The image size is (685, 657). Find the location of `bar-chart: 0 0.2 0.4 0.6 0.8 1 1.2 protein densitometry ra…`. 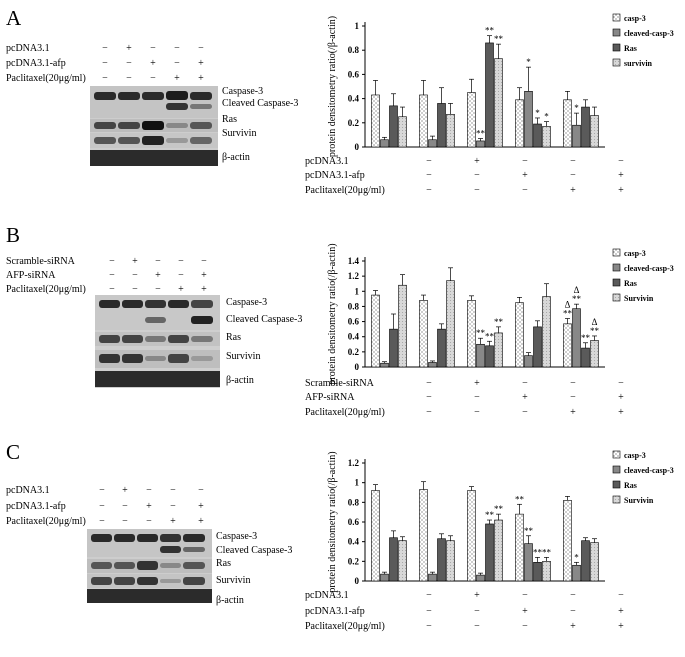

bar-chart: 0 0.2 0.4 0.6 0.8 1 1.2 protein densitometry ra… is located at coordinates (489, 541).